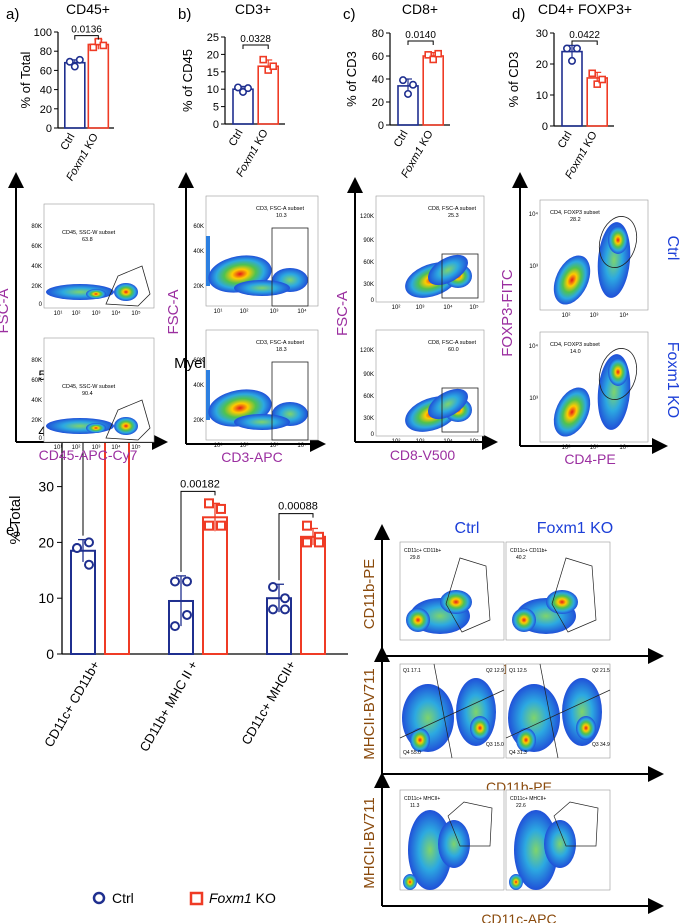 The image size is (685, 923). Describe the element at coordinates (521, 806) in the screenshot. I see `gate-value: 22.6` at that location.